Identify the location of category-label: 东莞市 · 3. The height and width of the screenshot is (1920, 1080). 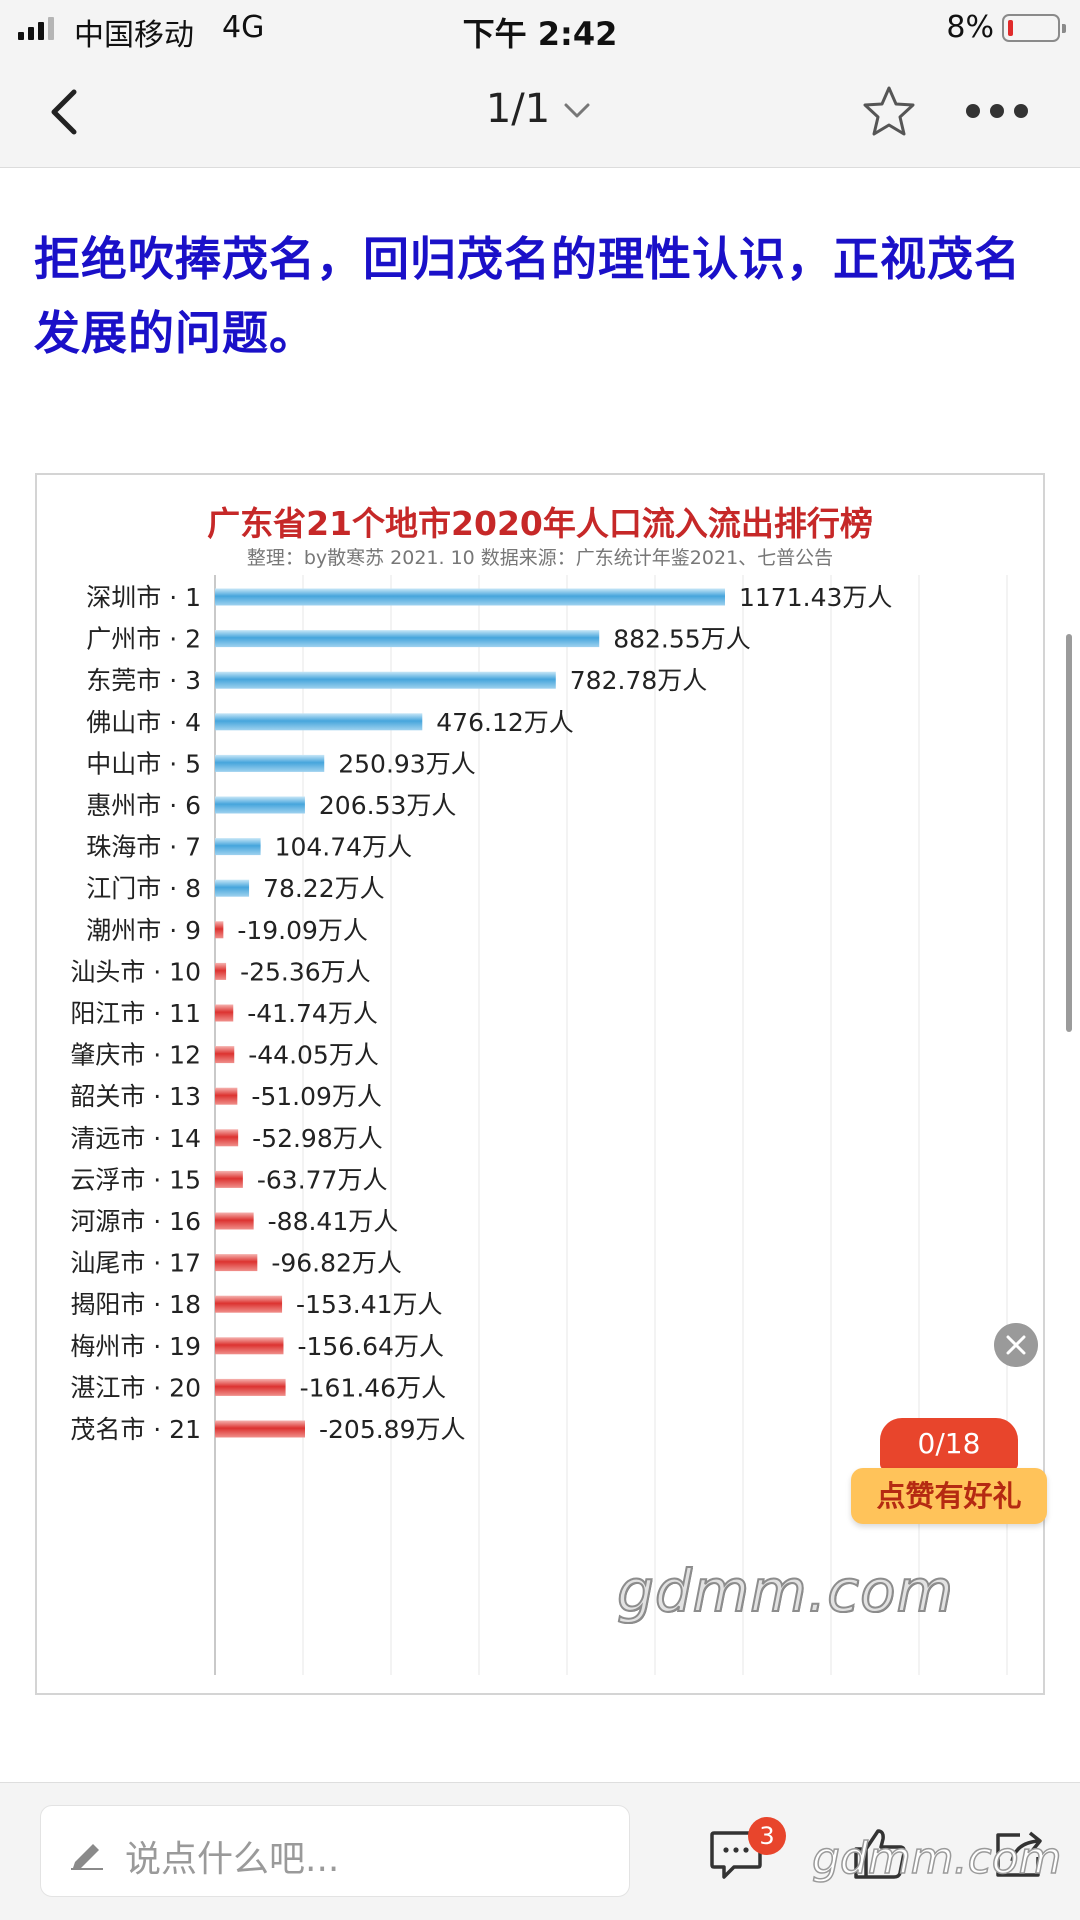
(143, 680).